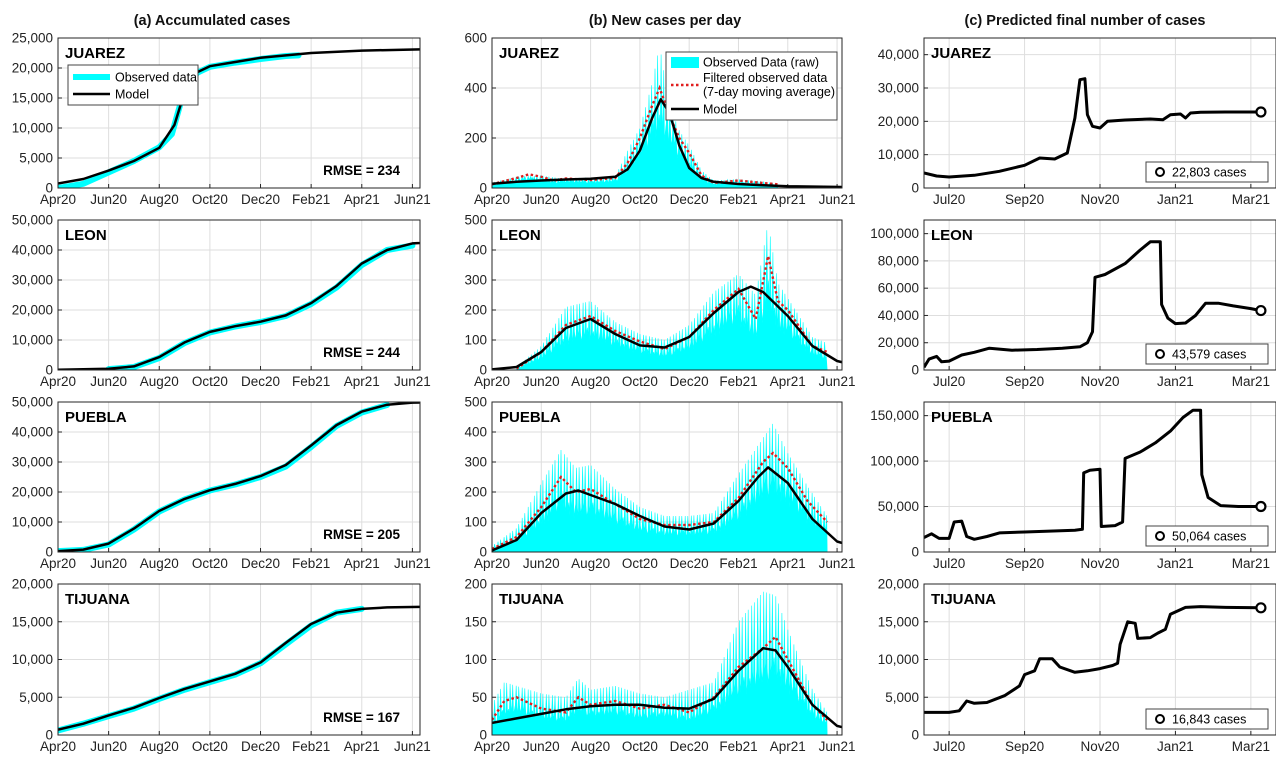 Image resolution: width=1276 pixels, height=758 pixels. I want to click on final-cases-label: 16,843 cases, so click(1209, 720).